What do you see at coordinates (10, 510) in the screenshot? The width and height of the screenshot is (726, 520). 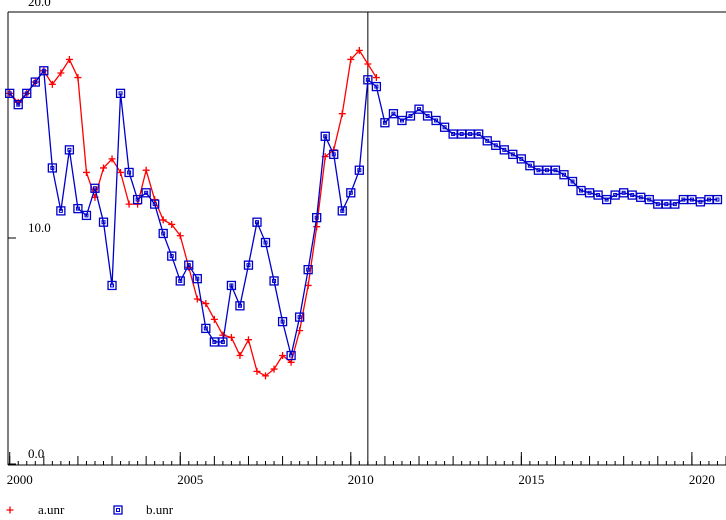 I see `legend-marker` at bounding box center [10, 510].